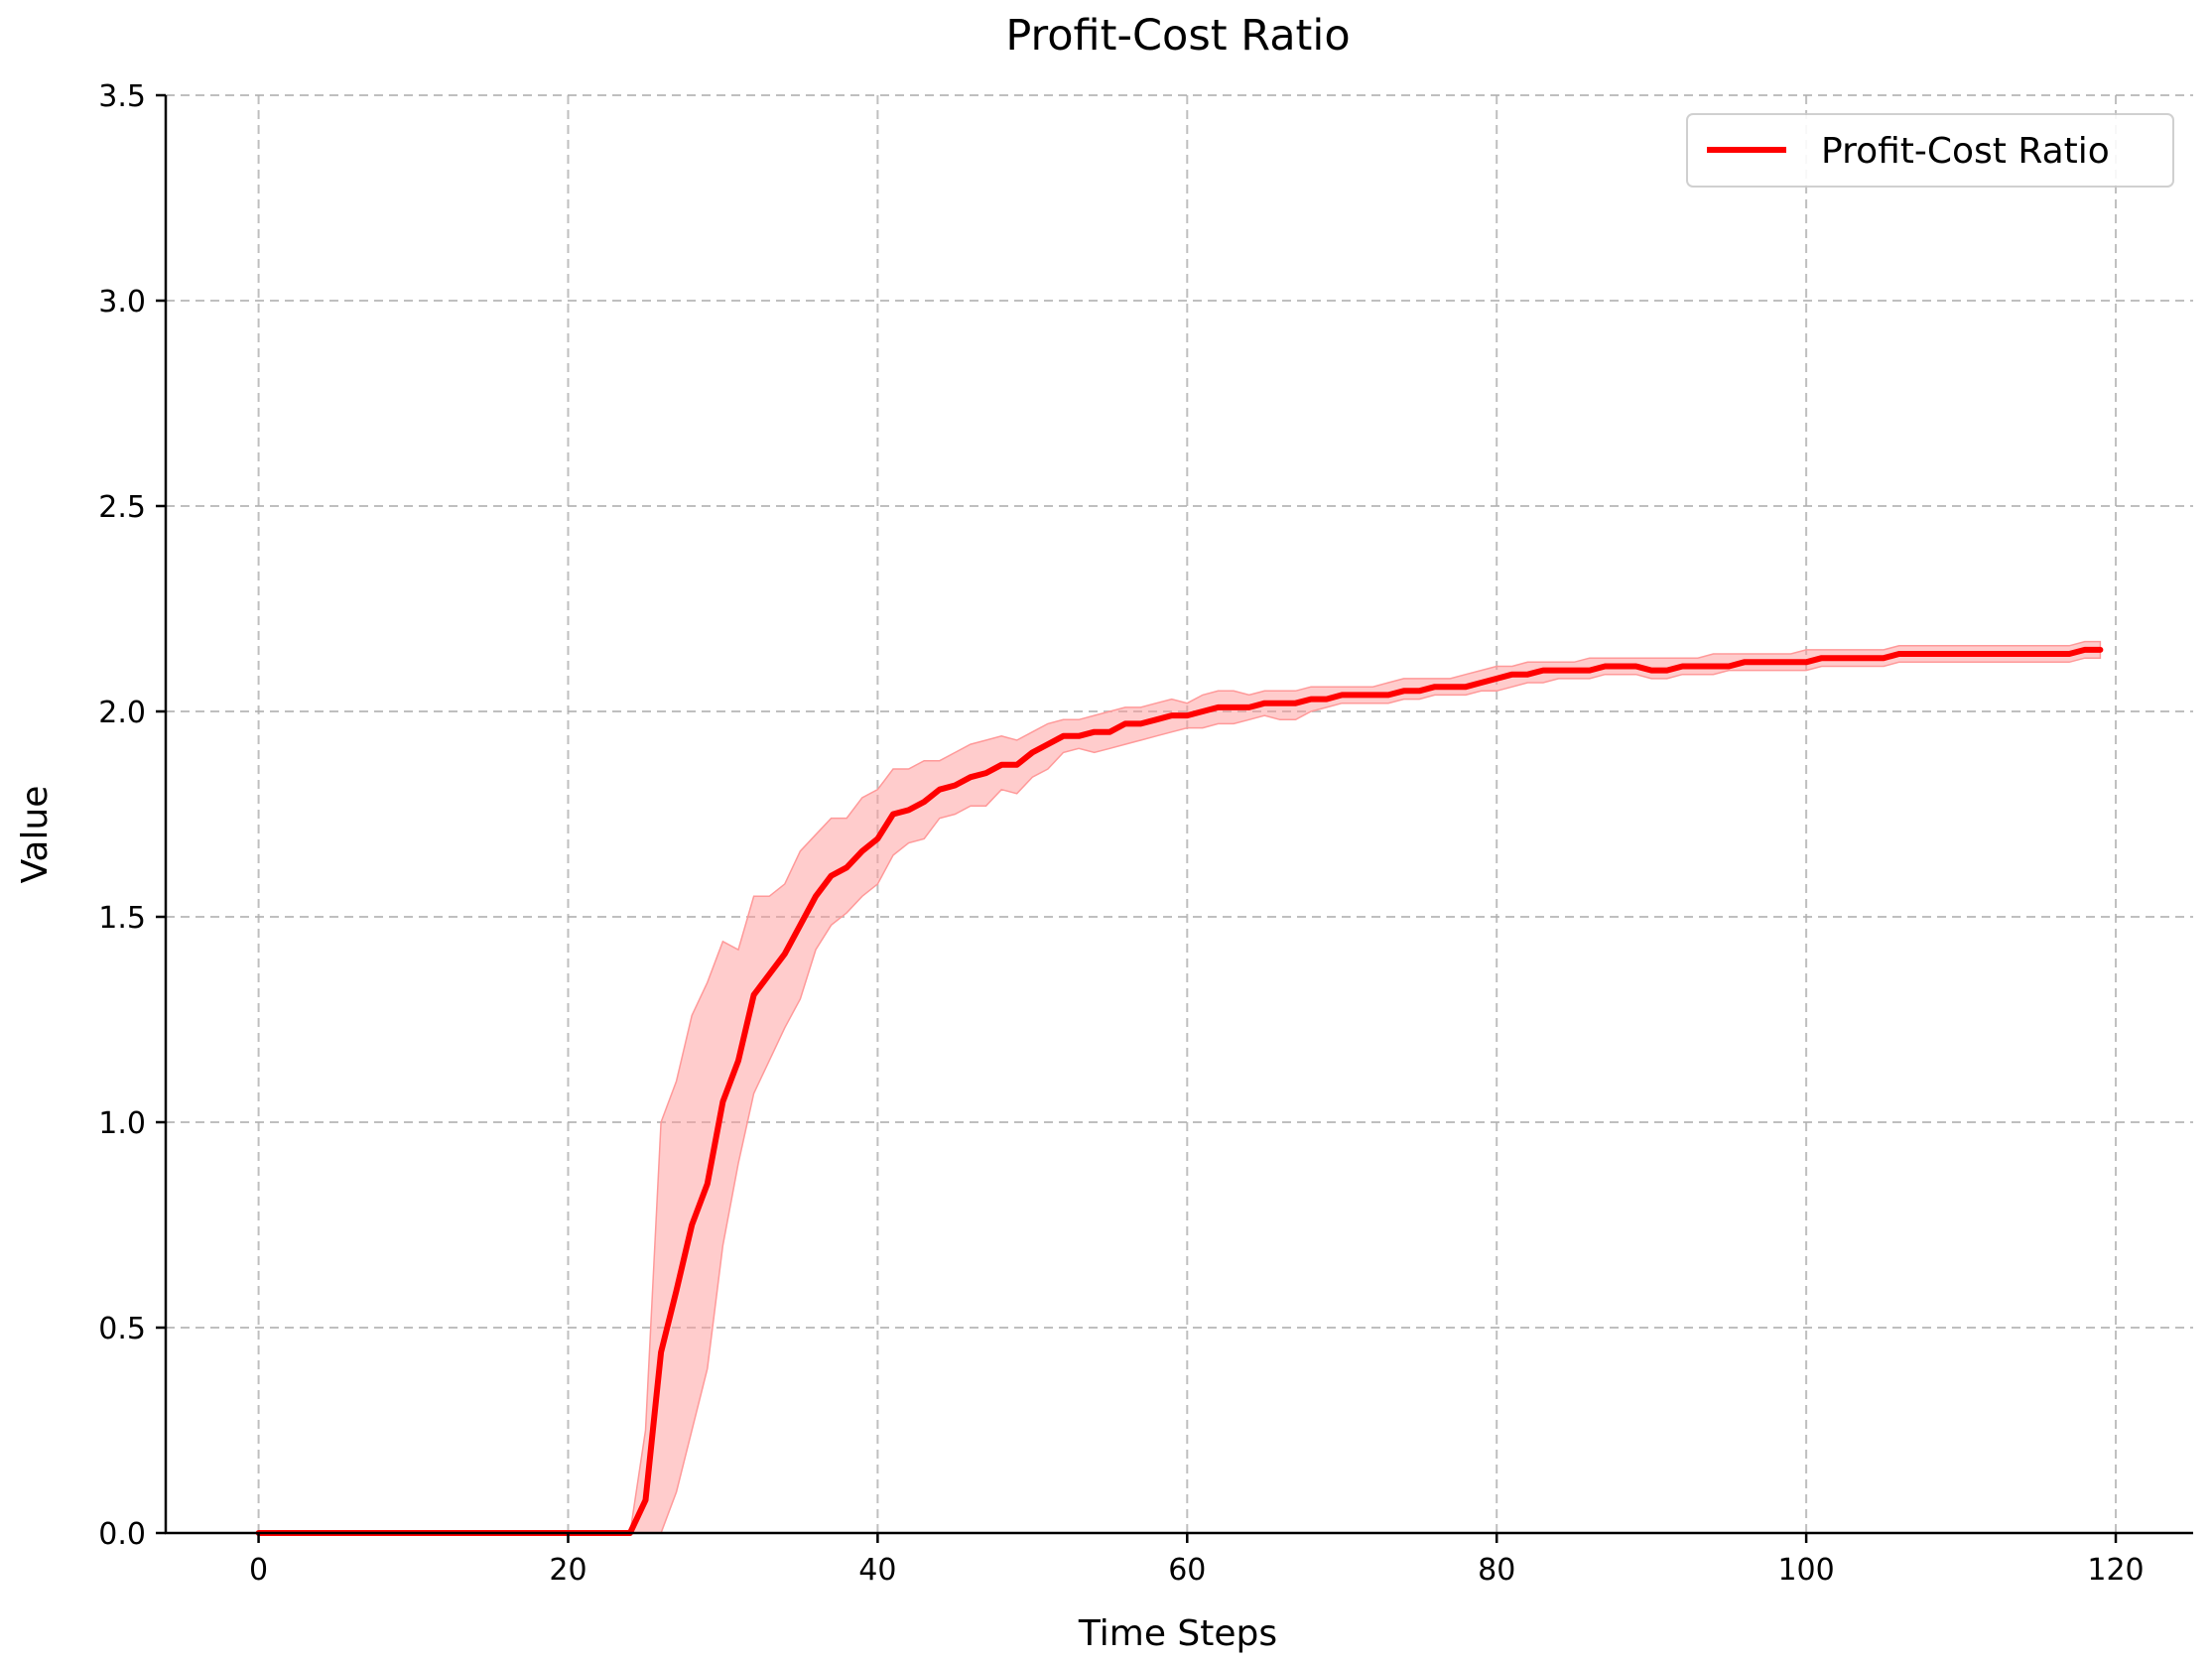 The image size is (2212, 1662). I want to click on x-axis-label: Time Steps, so click(1177, 1633).